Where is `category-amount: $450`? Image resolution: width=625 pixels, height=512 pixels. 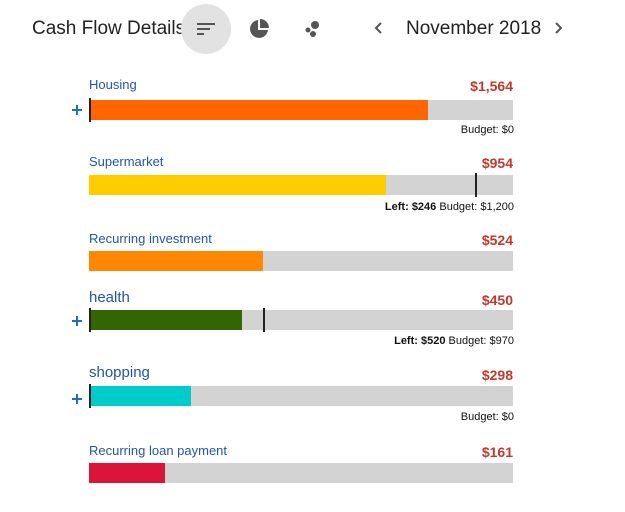 category-amount: $450 is located at coordinates (497, 300).